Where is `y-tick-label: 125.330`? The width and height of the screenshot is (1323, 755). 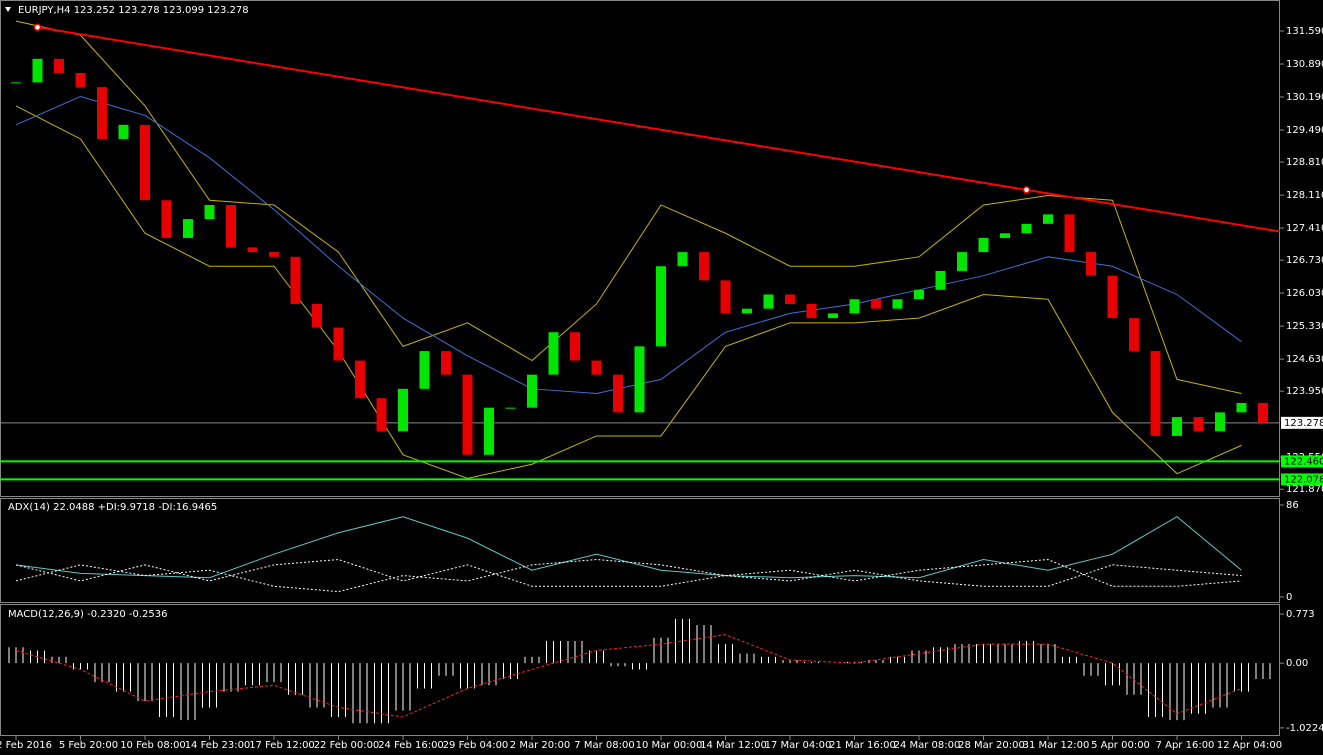
y-tick-label: 125.330 is located at coordinates (1304, 326).